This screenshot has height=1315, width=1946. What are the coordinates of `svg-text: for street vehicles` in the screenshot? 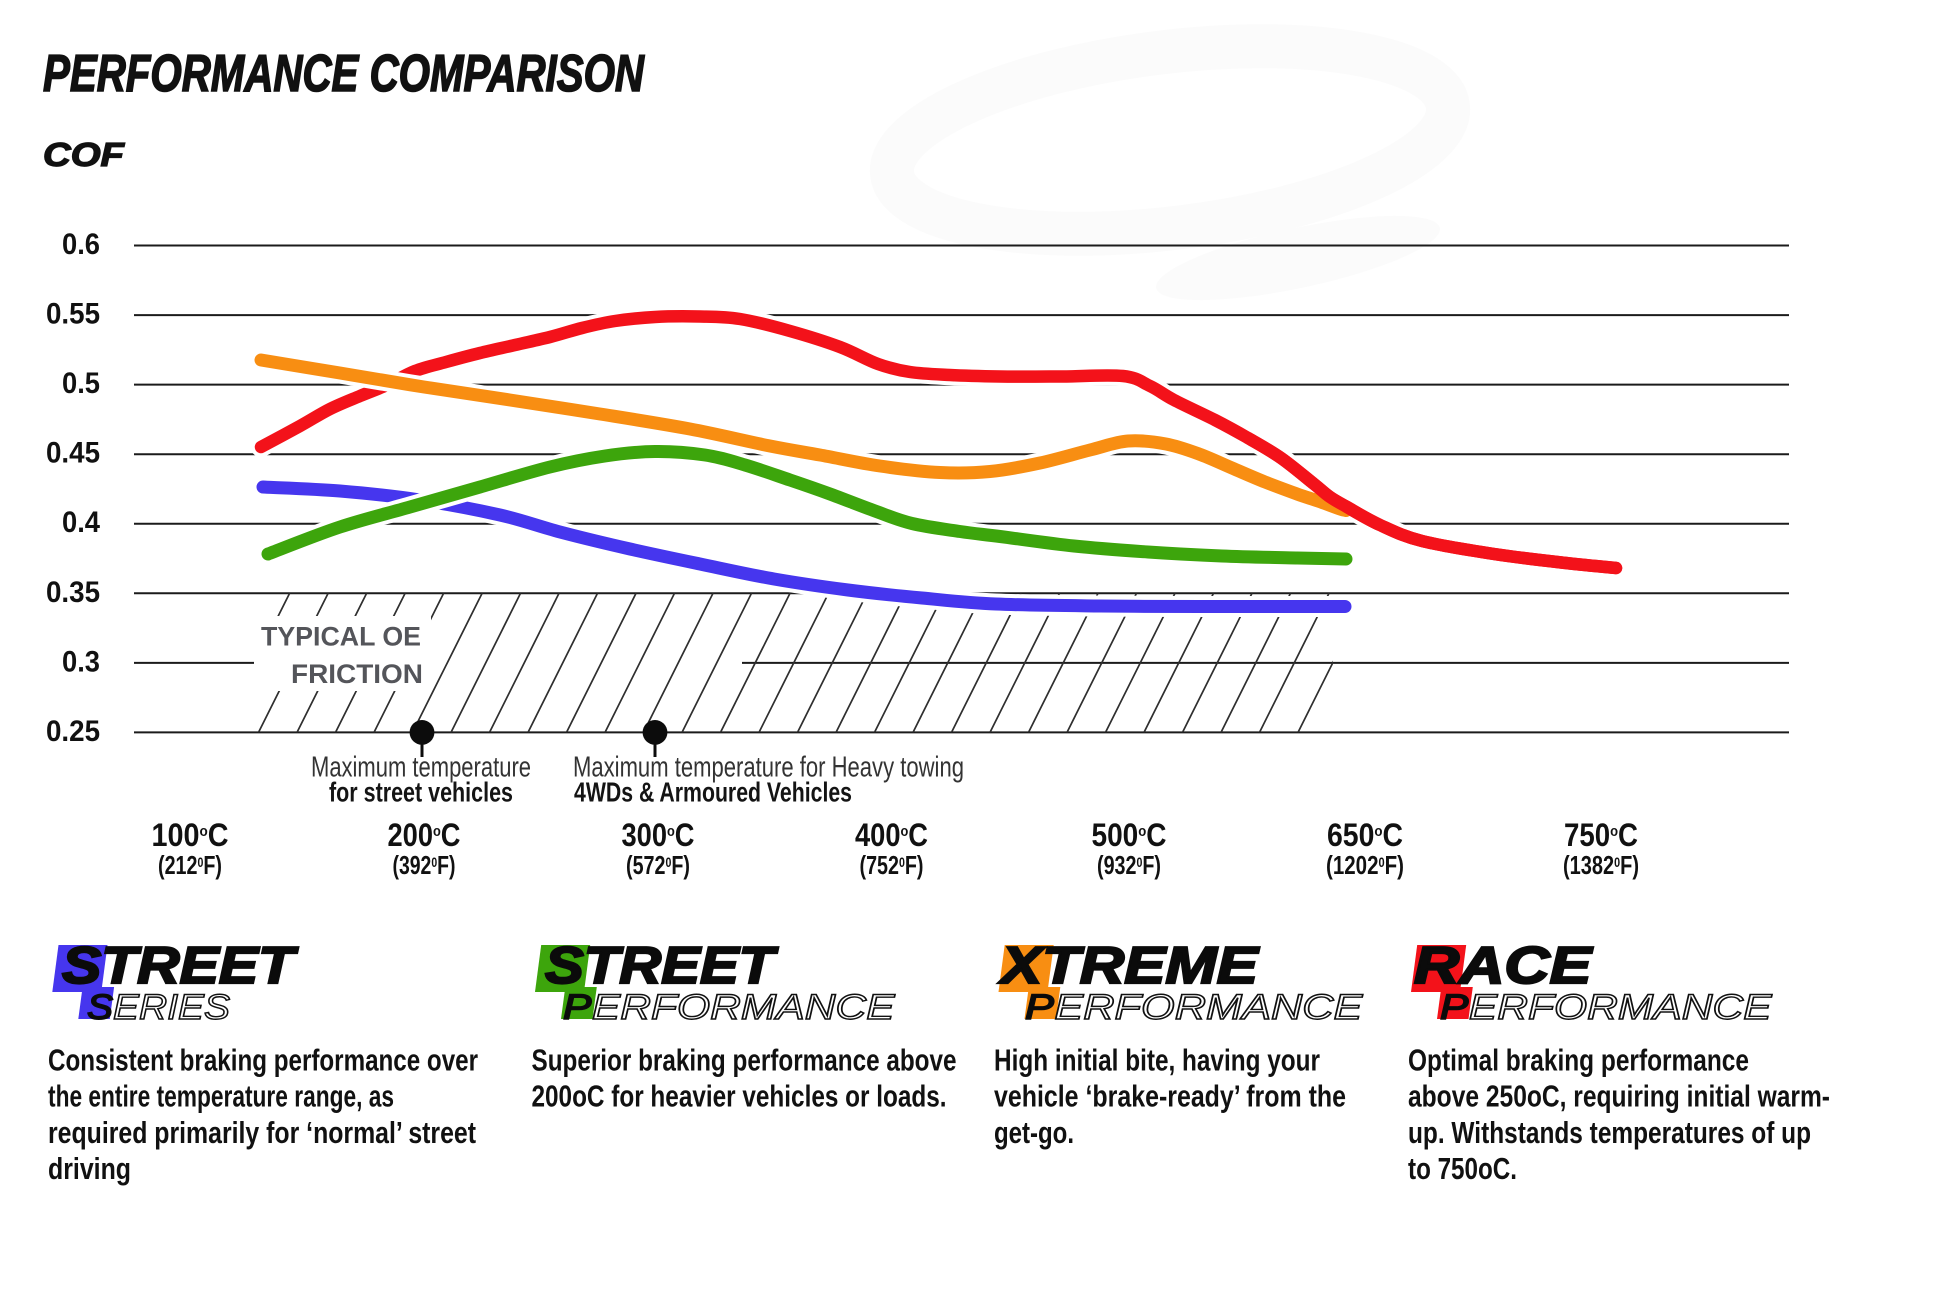 It's located at (421, 792).